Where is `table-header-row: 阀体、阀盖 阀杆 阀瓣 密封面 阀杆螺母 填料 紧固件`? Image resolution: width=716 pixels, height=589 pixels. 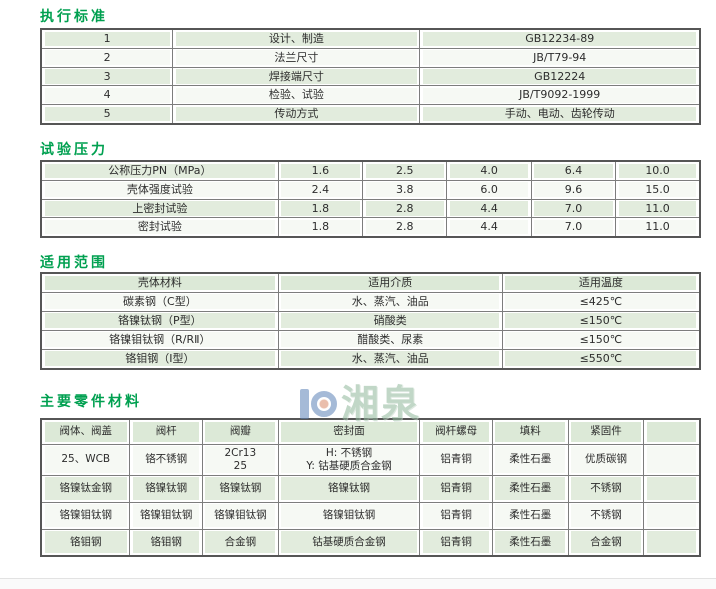 table-header-row: 阀体、阀盖 阀杆 阀瓣 密封面 阀杆螺母 填料 紧固件 is located at coordinates (370, 431).